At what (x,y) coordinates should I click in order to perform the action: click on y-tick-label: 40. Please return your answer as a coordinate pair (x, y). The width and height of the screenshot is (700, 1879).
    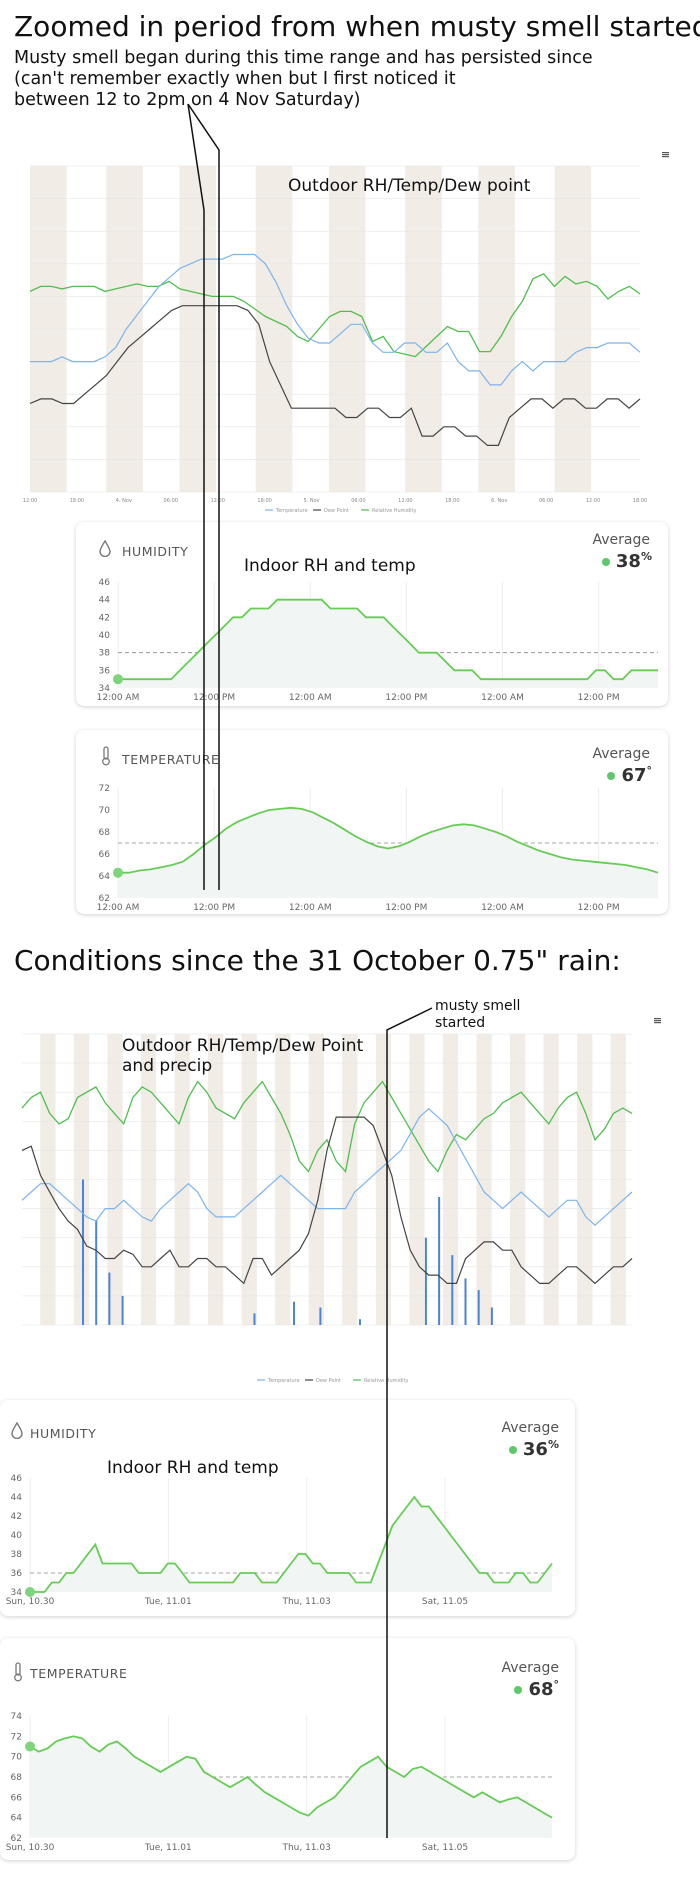
    Looking at the image, I should click on (105, 636).